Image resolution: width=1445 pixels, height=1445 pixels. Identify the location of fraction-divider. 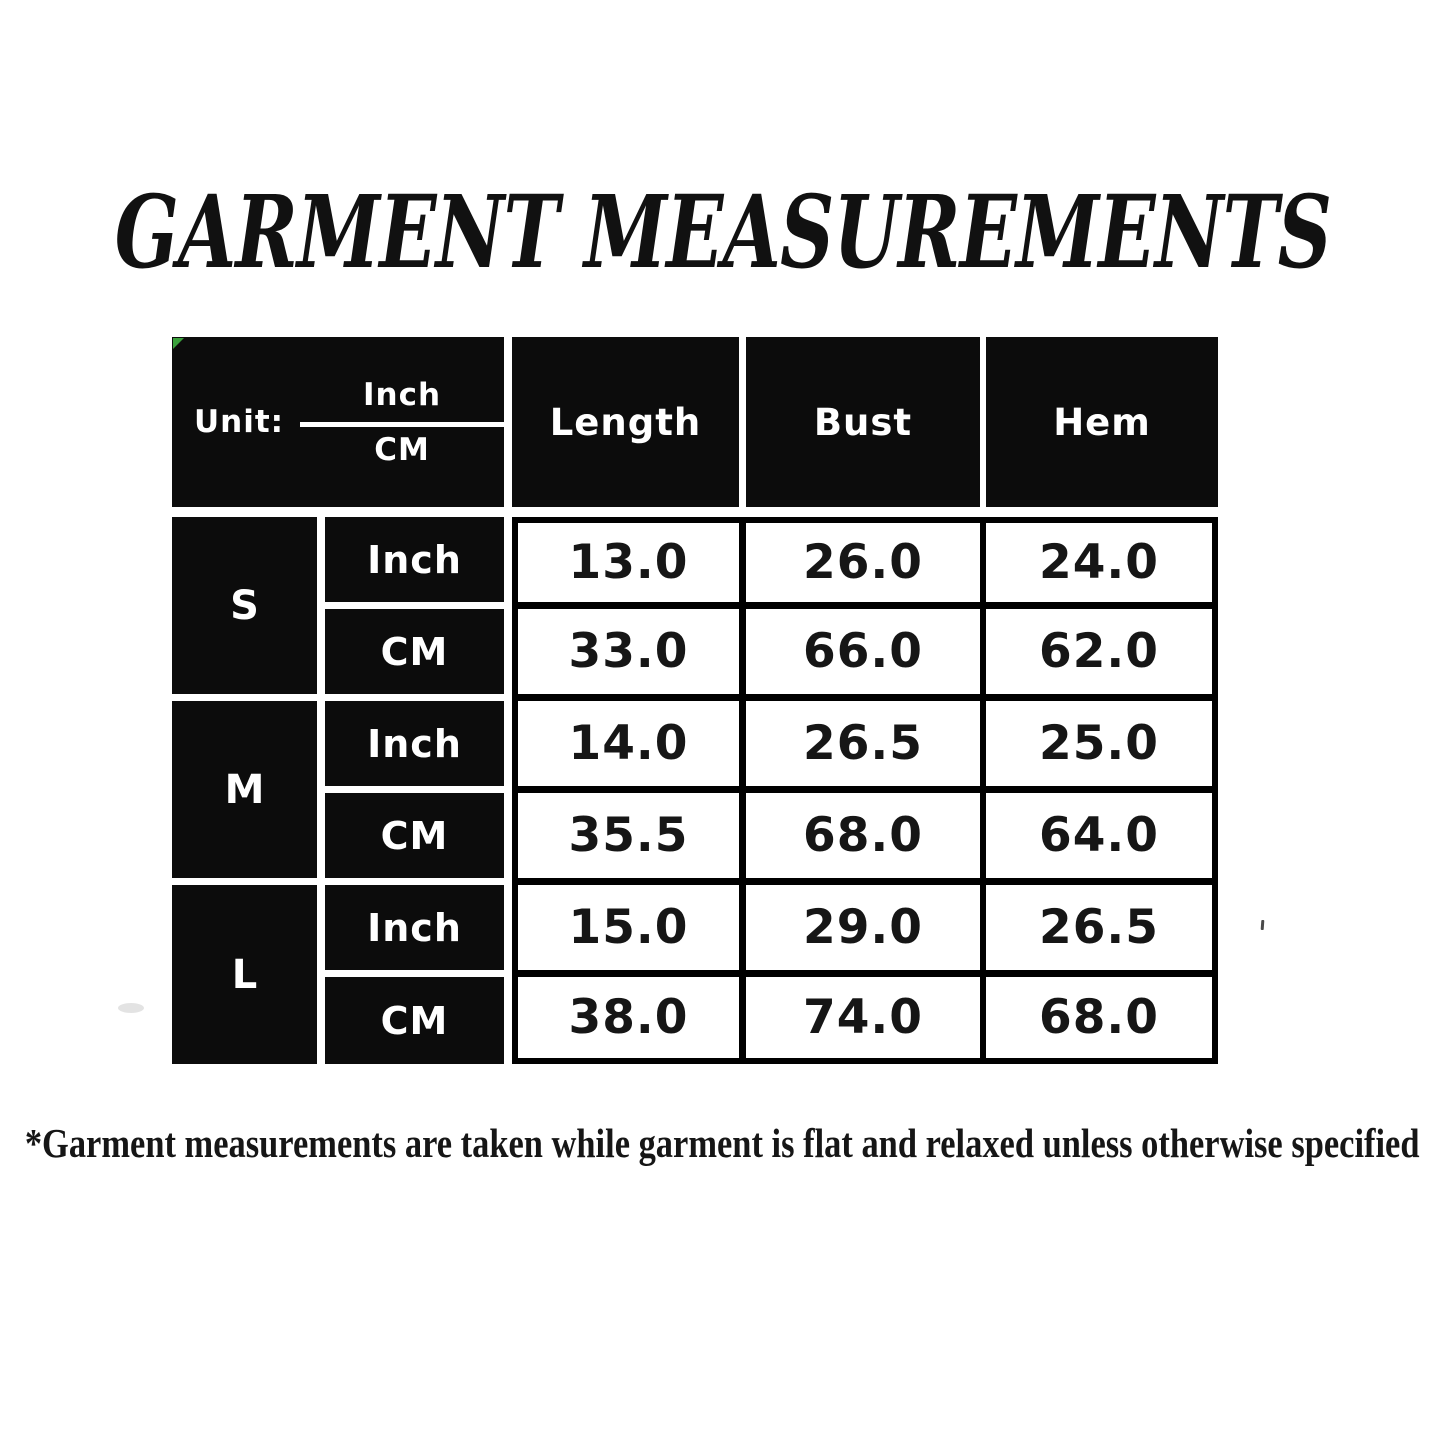
(402, 424).